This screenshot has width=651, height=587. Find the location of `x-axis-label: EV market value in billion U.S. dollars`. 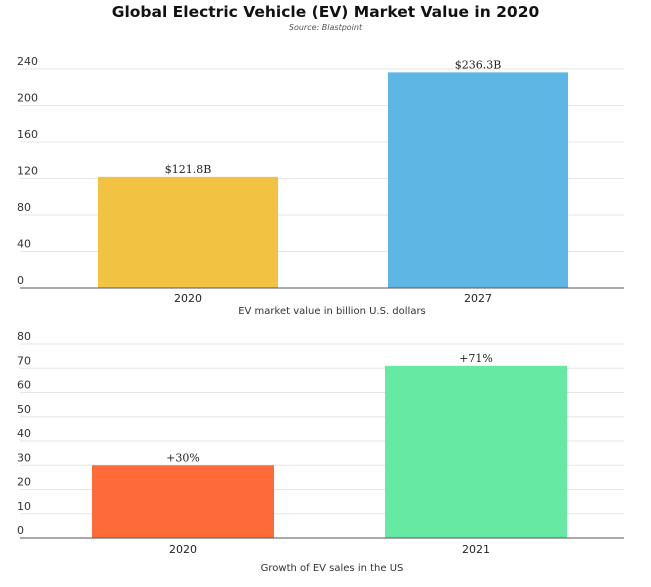

x-axis-label: EV market value in billion U.S. dollars is located at coordinates (332, 311).